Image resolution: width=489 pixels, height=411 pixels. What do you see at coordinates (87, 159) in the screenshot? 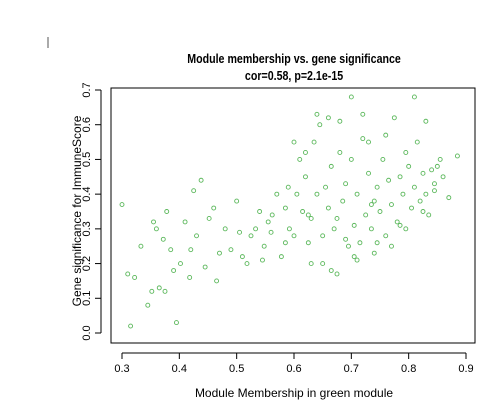
I see `y-tick-label: 0.5` at bounding box center [87, 159].